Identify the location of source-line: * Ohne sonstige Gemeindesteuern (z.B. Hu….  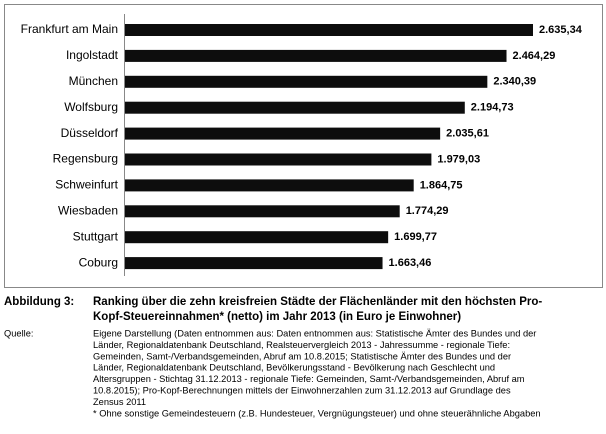
(317, 413).